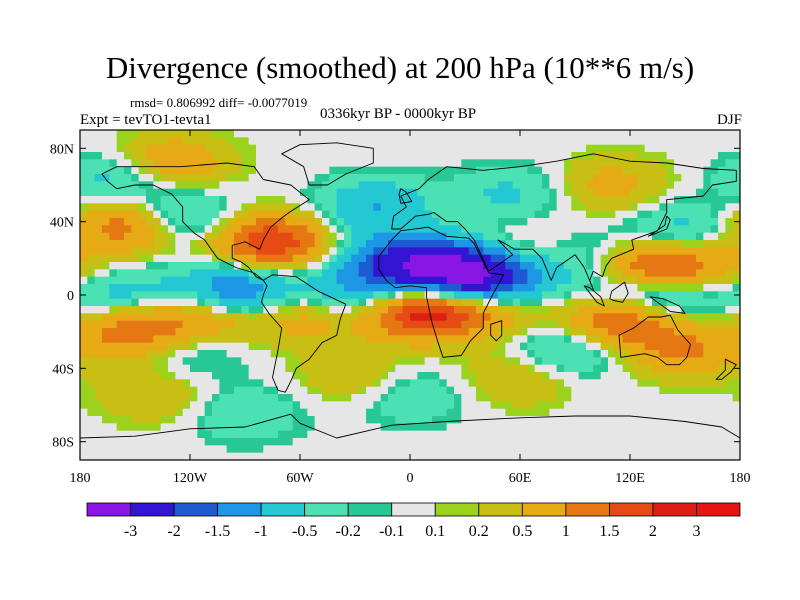  I want to click on colorbar-label: 1.5, so click(609, 531).